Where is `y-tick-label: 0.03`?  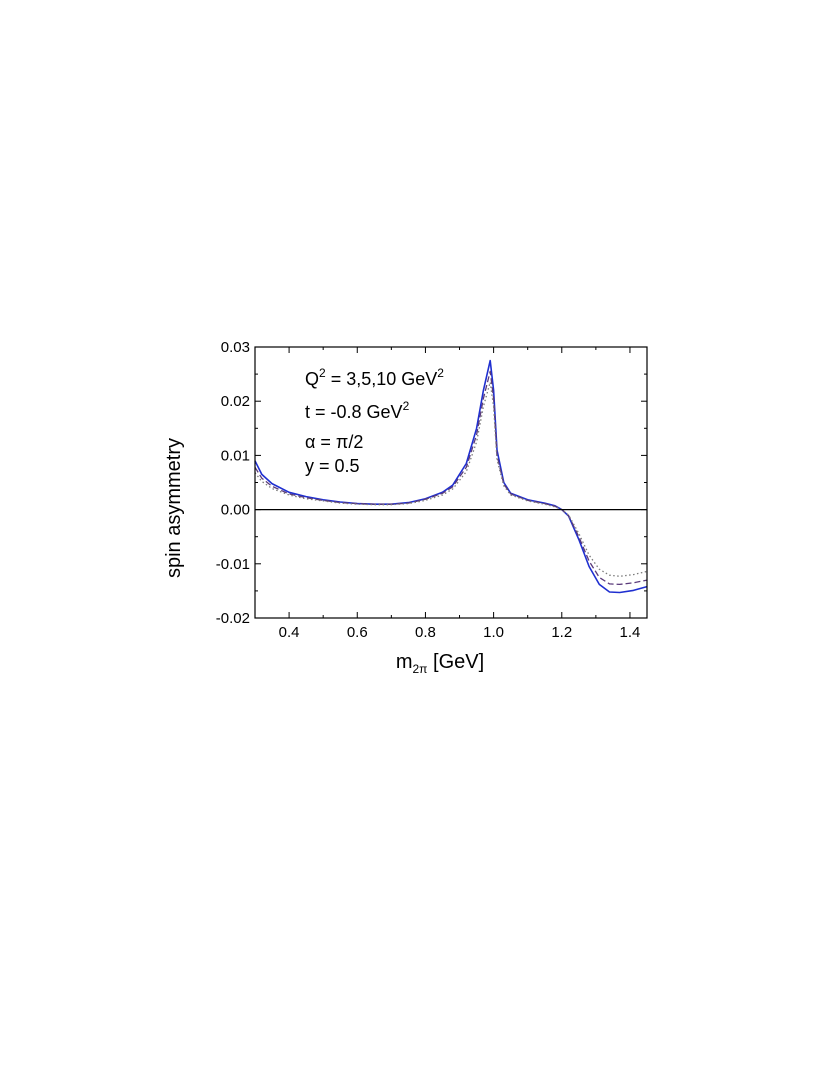 y-tick-label: 0.03 is located at coordinates (235, 347).